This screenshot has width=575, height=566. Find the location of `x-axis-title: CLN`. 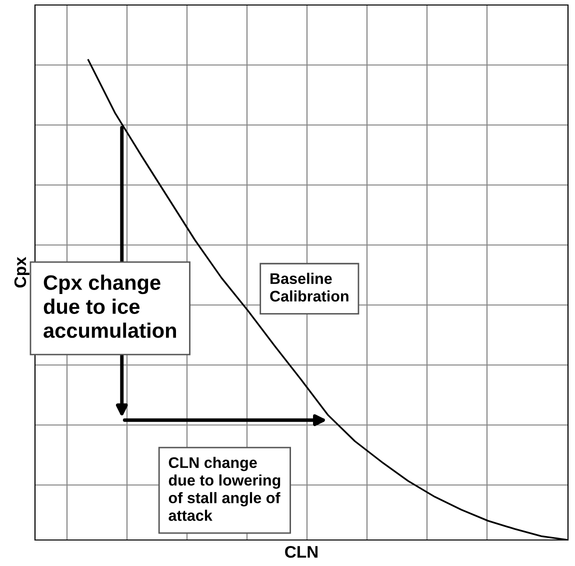

x-axis-title: CLN is located at coordinates (301, 552).